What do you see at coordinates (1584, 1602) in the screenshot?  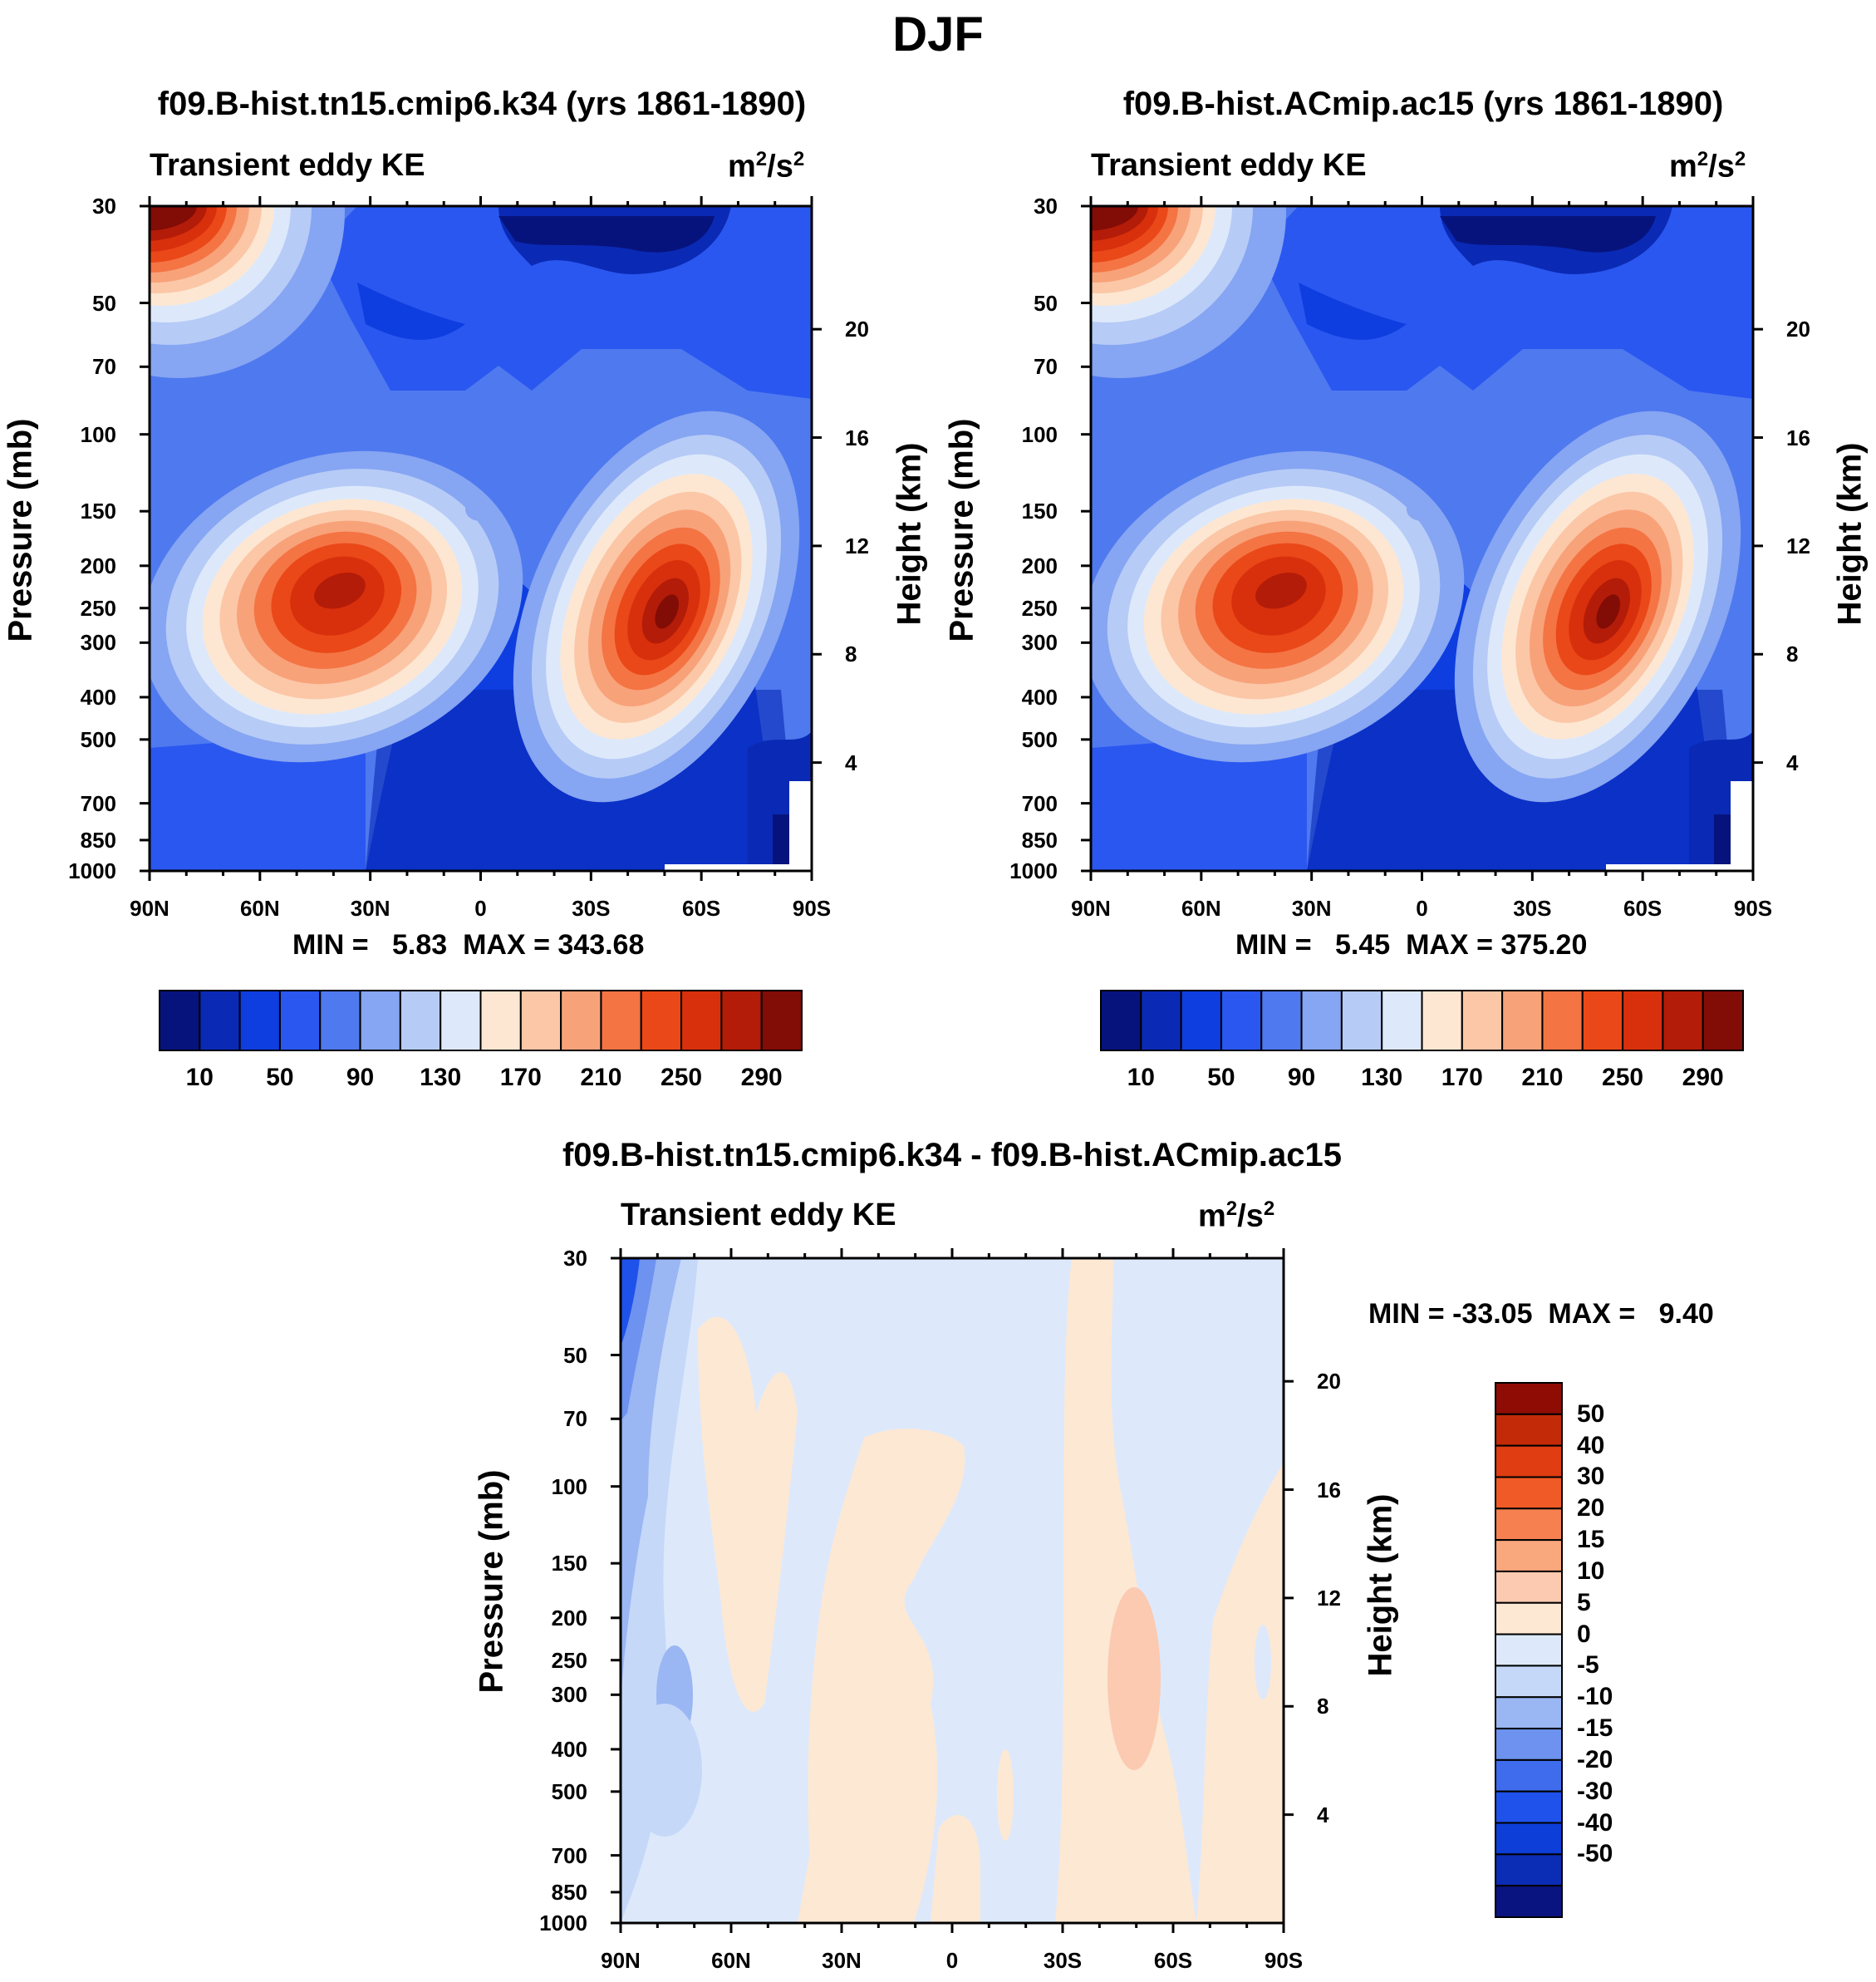 I see `colorbar-label: 5` at bounding box center [1584, 1602].